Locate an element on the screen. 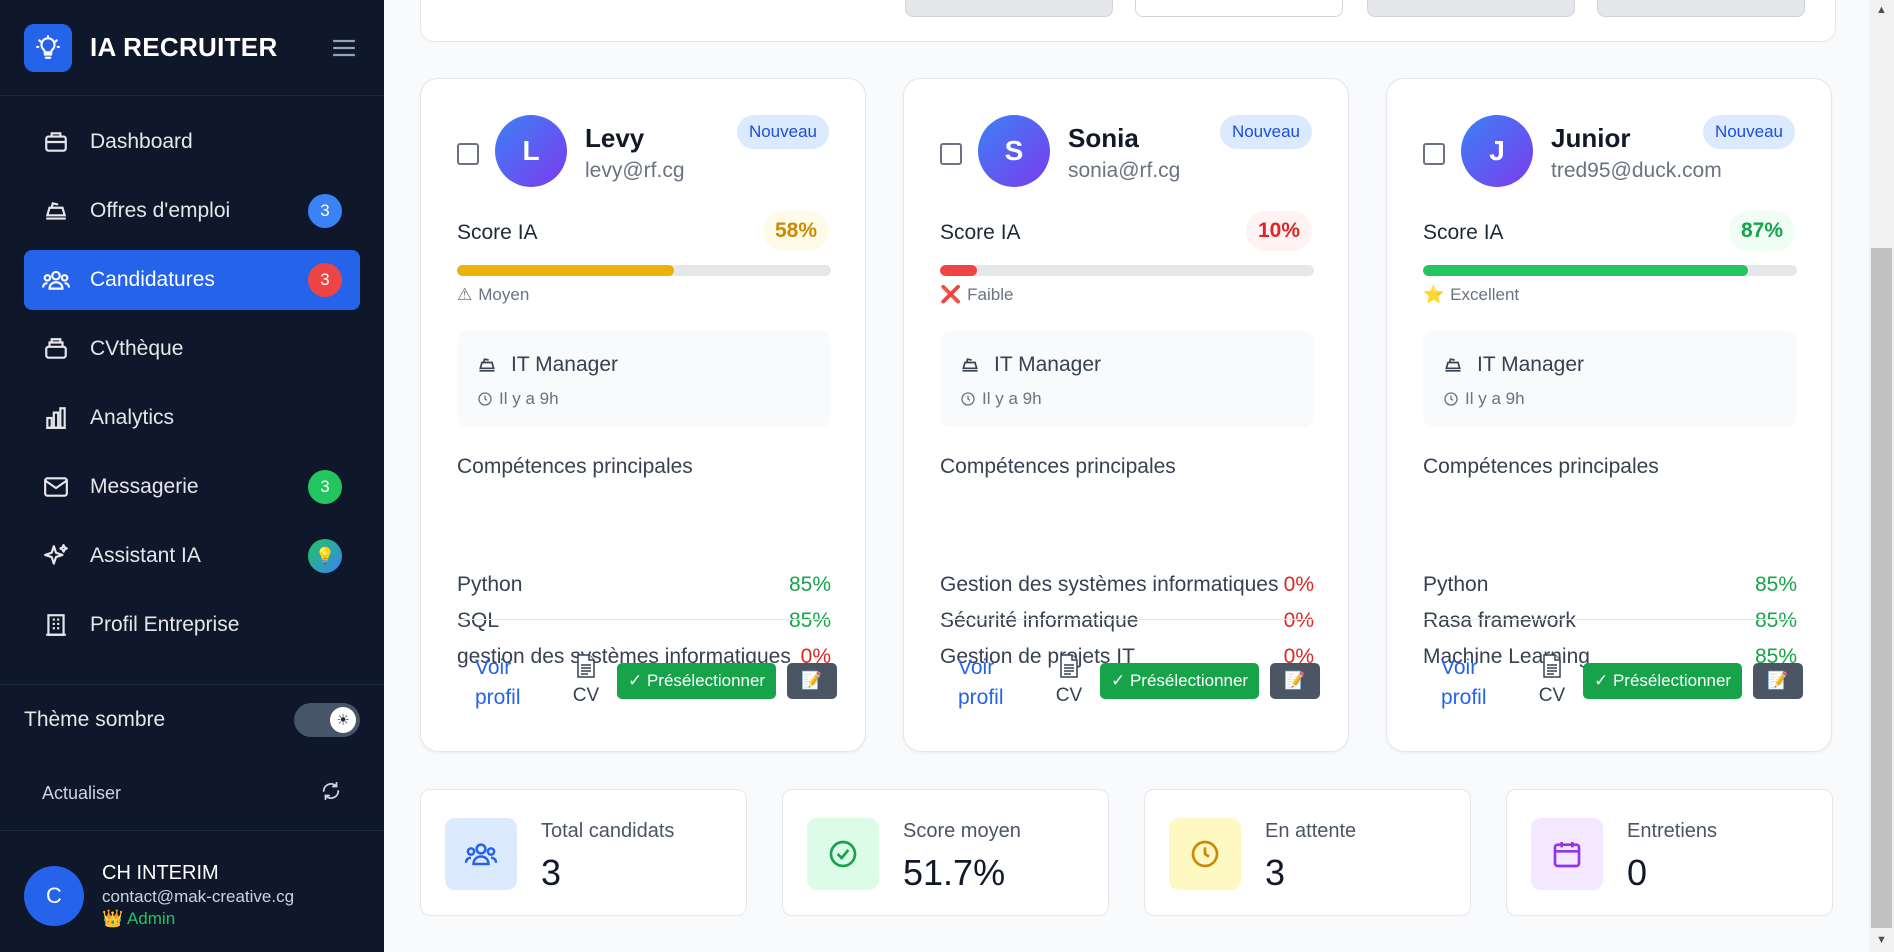  sidebar-item-label: Candidatures is located at coordinates (152, 279).